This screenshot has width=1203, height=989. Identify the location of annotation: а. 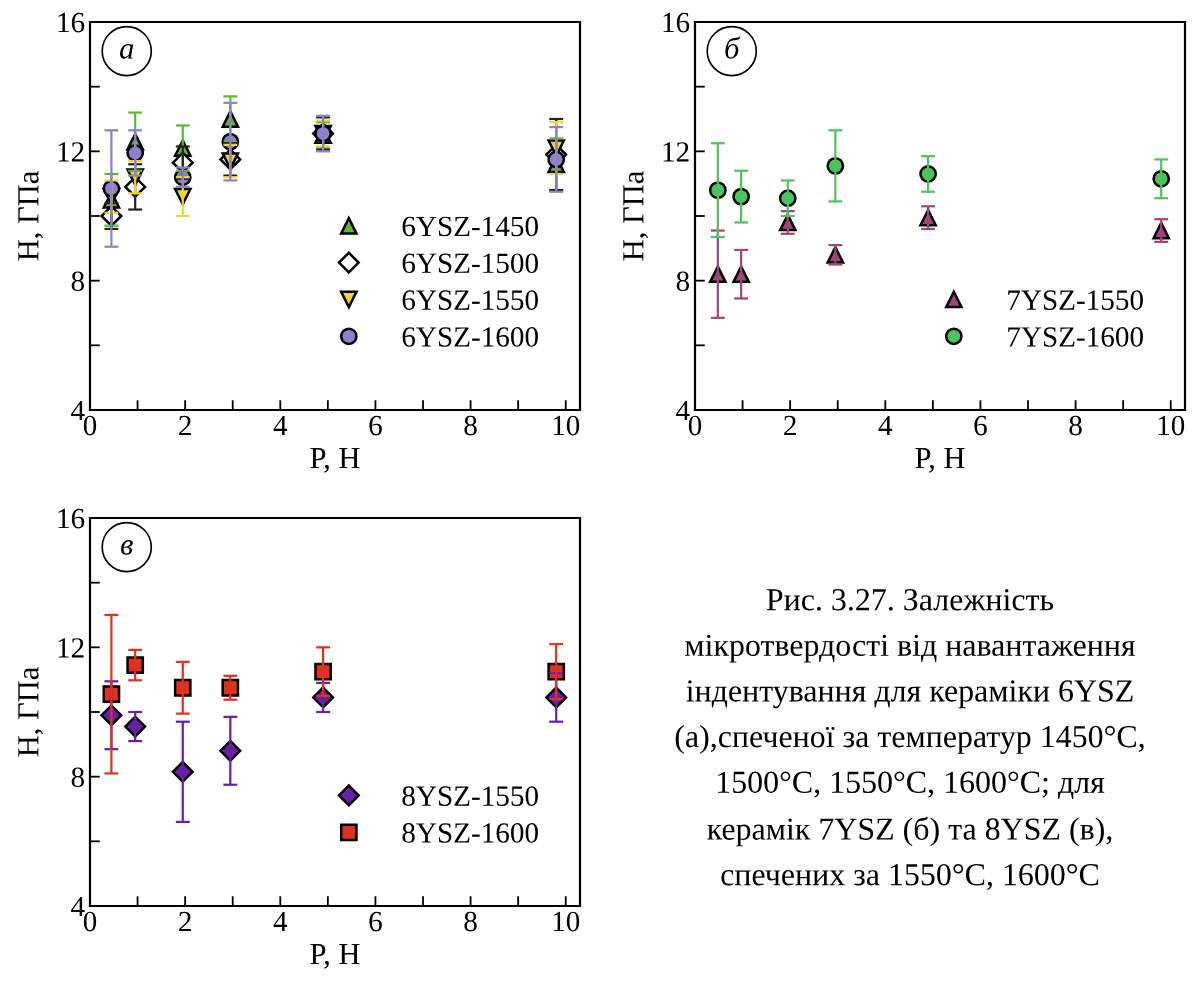
(127, 51).